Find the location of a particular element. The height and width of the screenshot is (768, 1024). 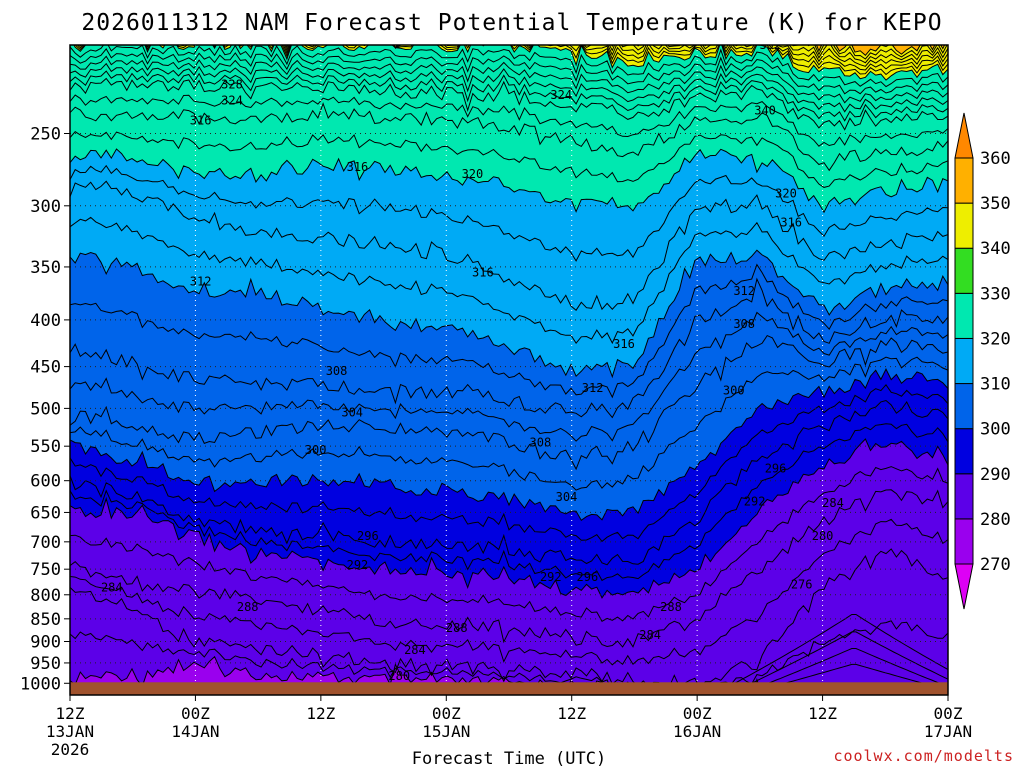

x-tick-label-1: 00Z is located at coordinates (195, 713).